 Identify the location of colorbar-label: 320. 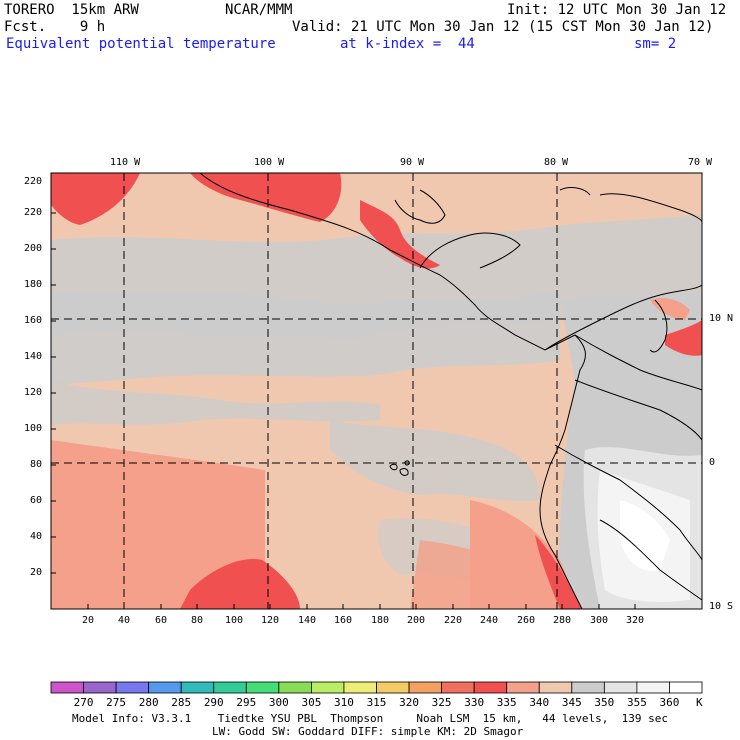
(409, 702).